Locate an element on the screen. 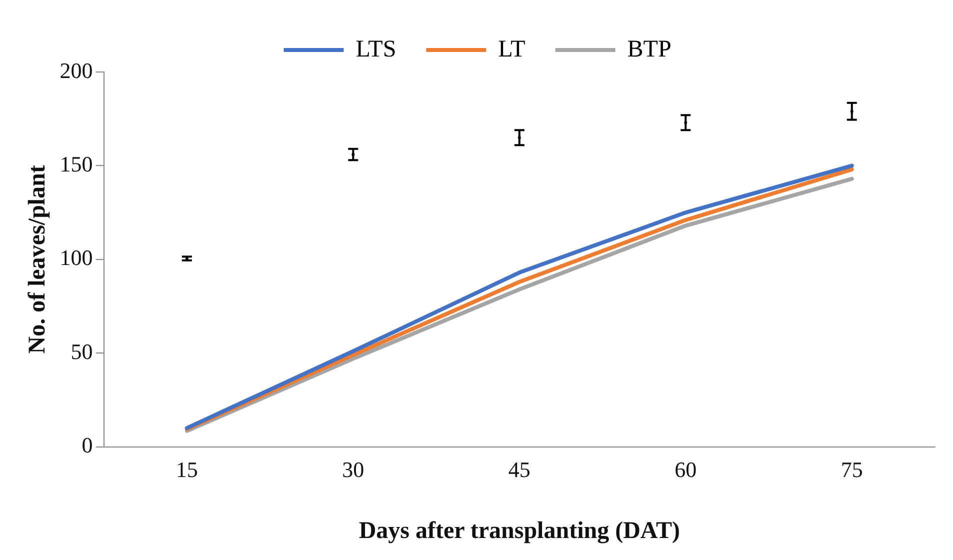  y-tick-label: 150 is located at coordinates (76, 163).